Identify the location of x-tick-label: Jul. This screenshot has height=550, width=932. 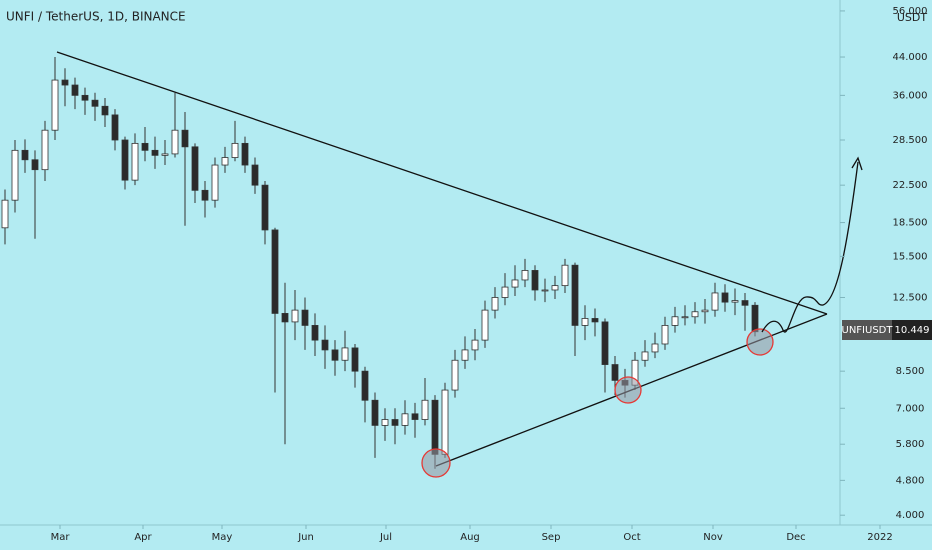
(385, 537).